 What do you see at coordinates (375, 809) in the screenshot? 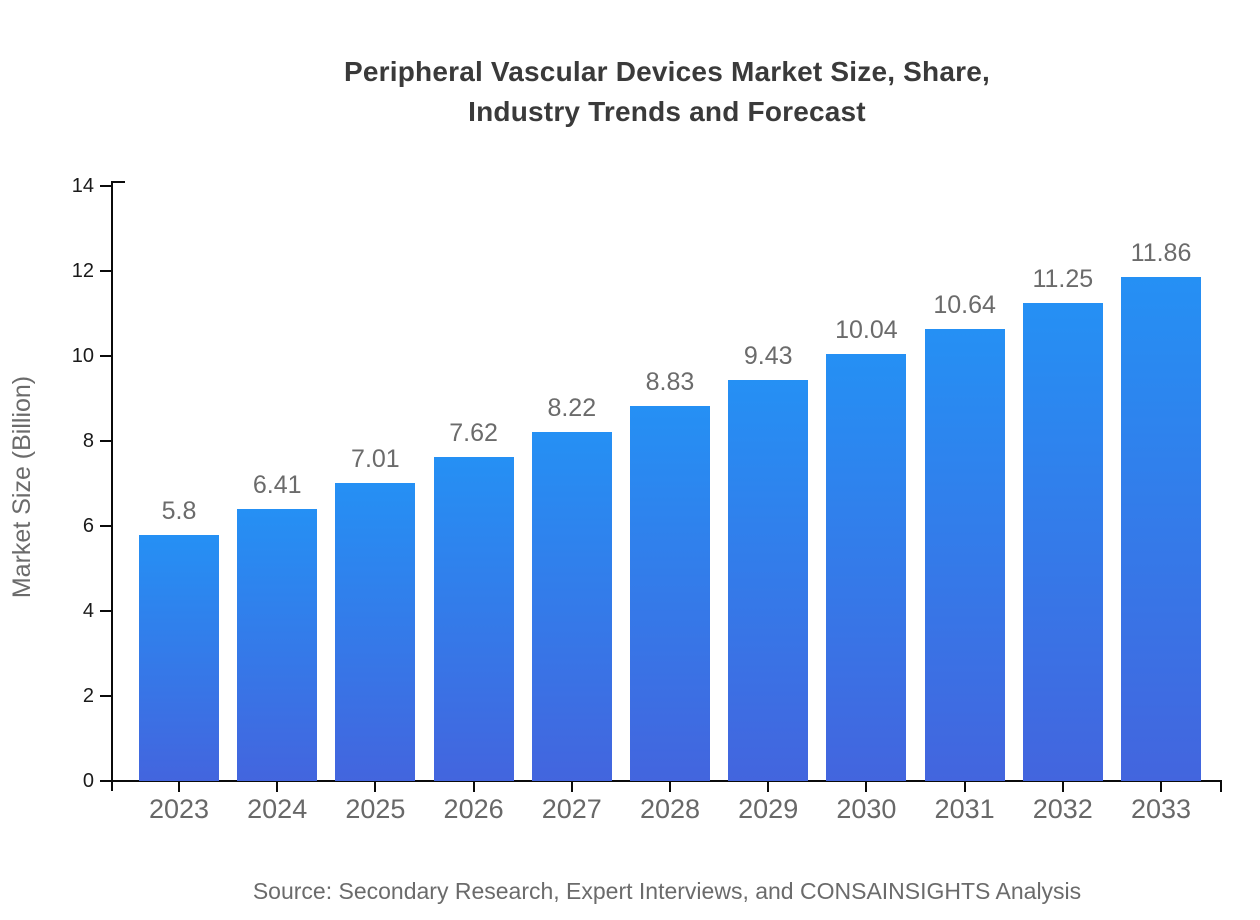
I see `x-axis-tick-label: 2025` at bounding box center [375, 809].